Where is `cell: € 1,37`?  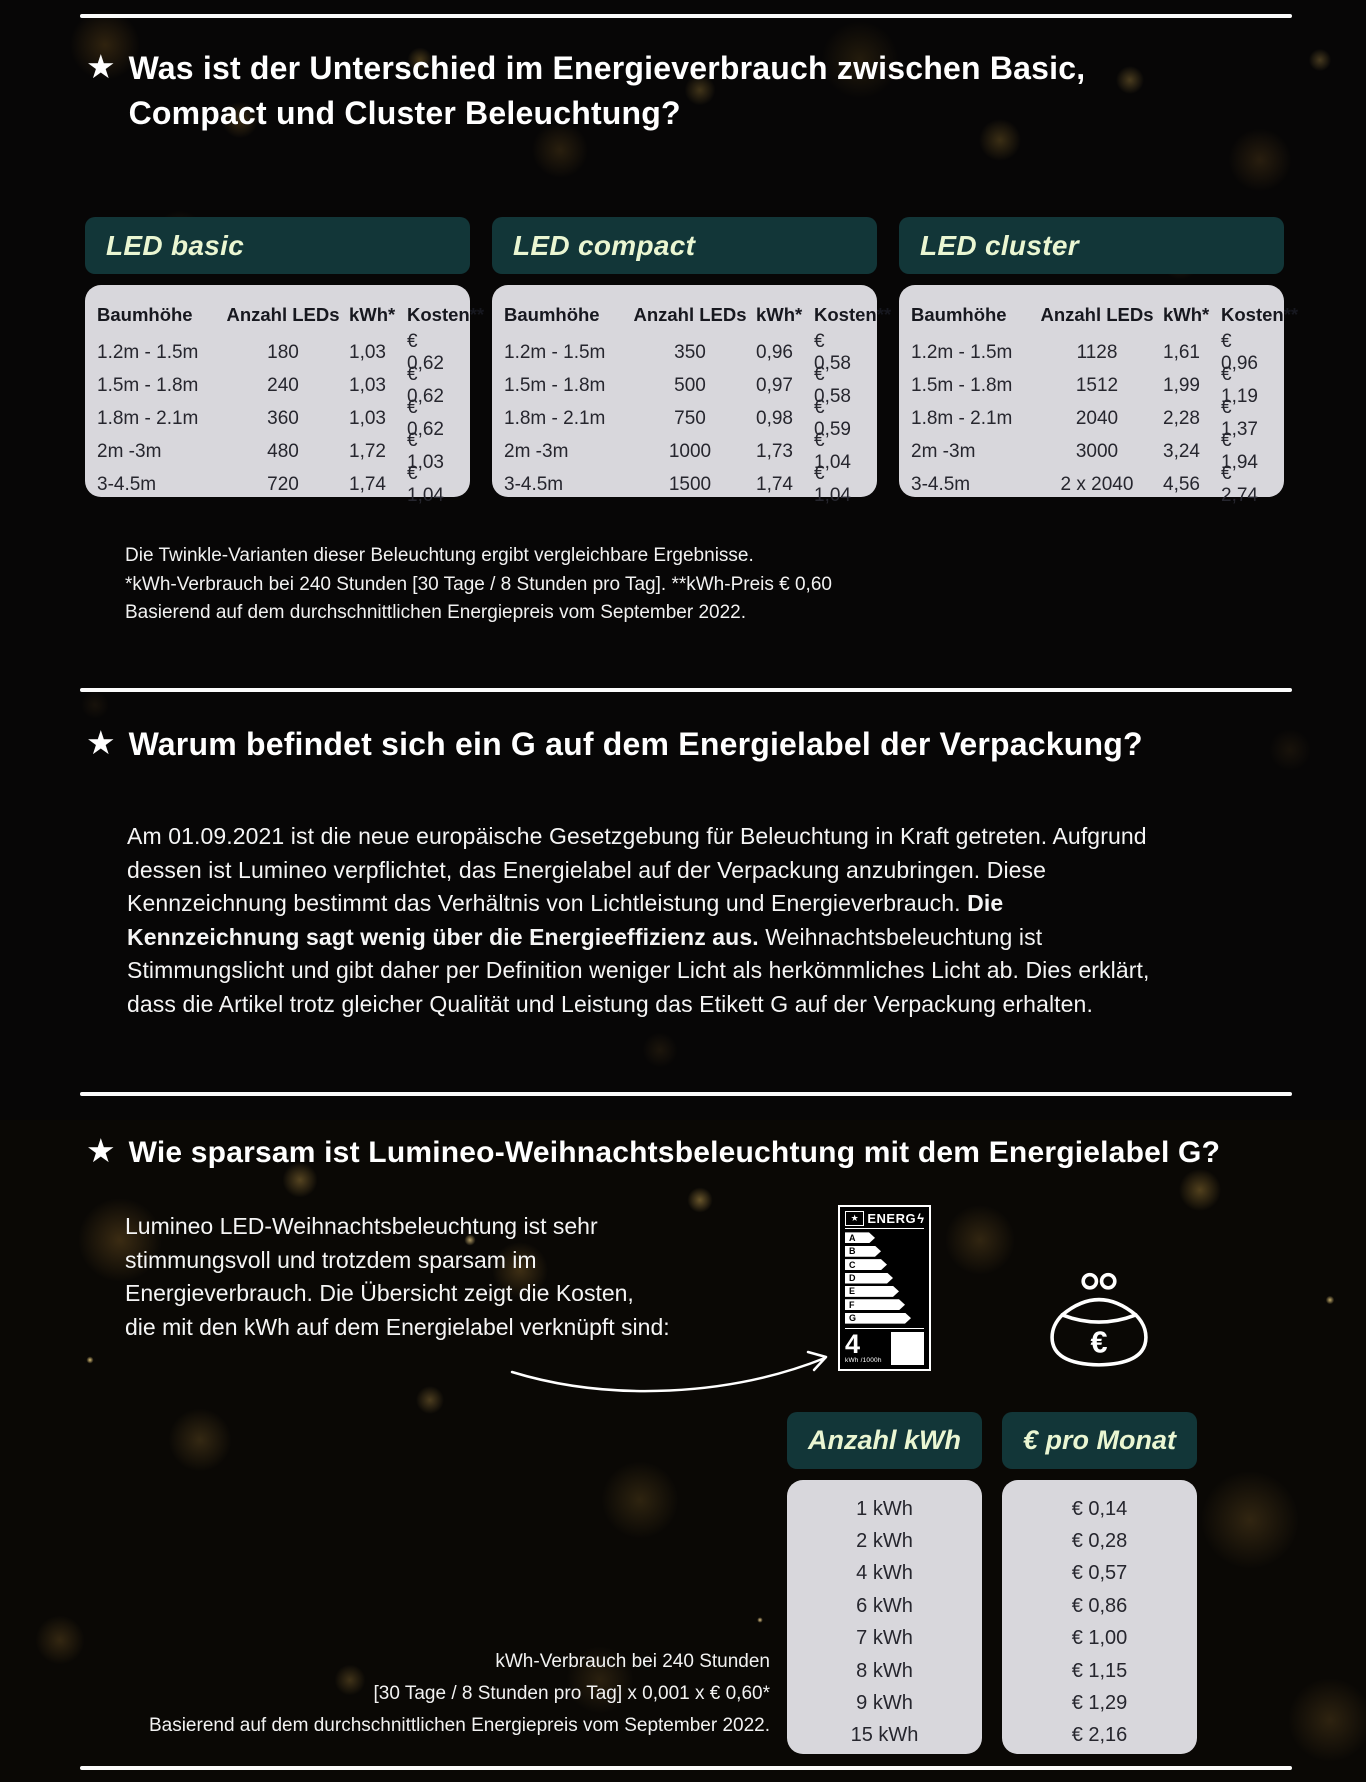 cell: € 1,37 is located at coordinates (1239, 418).